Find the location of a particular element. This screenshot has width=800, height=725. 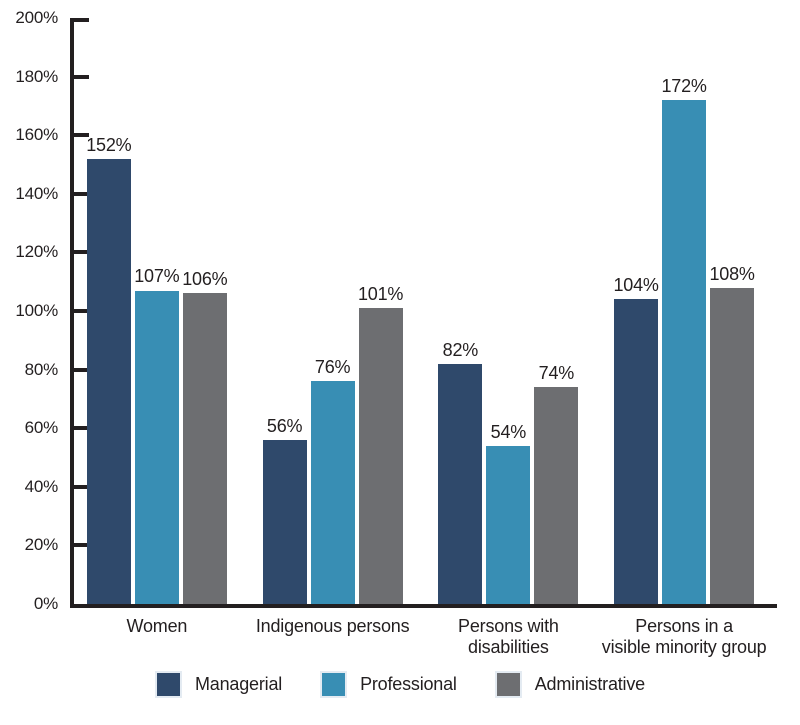

legend-item-managerial: Managerial is located at coordinates (218, 684).